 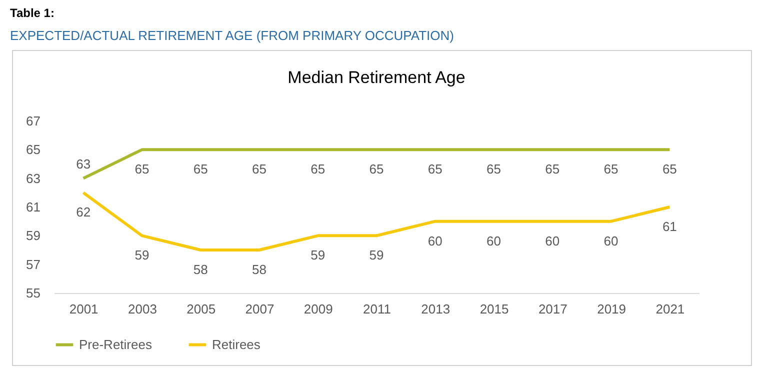 I want to click on x-tick-label: 2011, so click(x=377, y=309).